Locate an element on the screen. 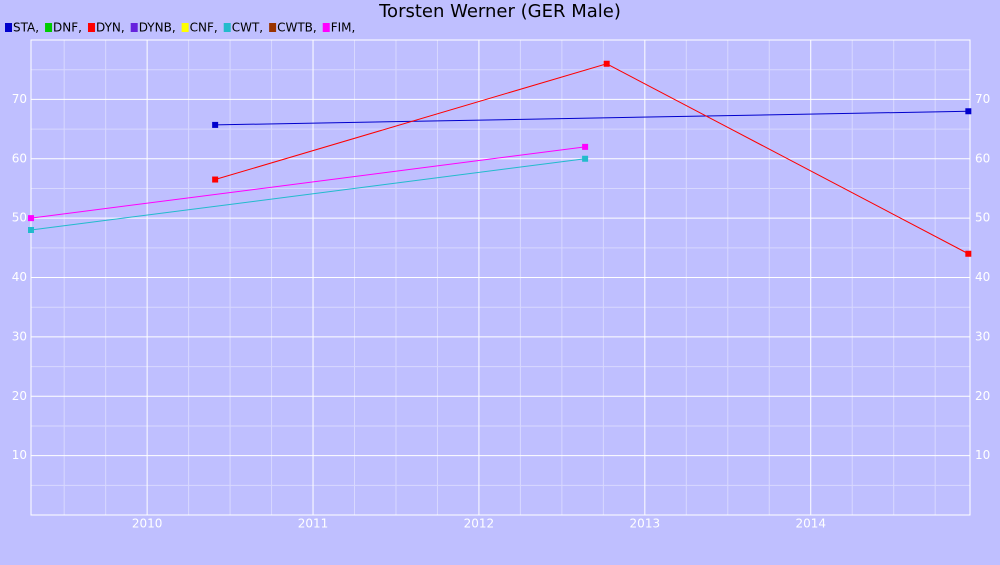 The height and width of the screenshot is (565, 1000). legend-label: DYNB, is located at coordinates (157, 28).